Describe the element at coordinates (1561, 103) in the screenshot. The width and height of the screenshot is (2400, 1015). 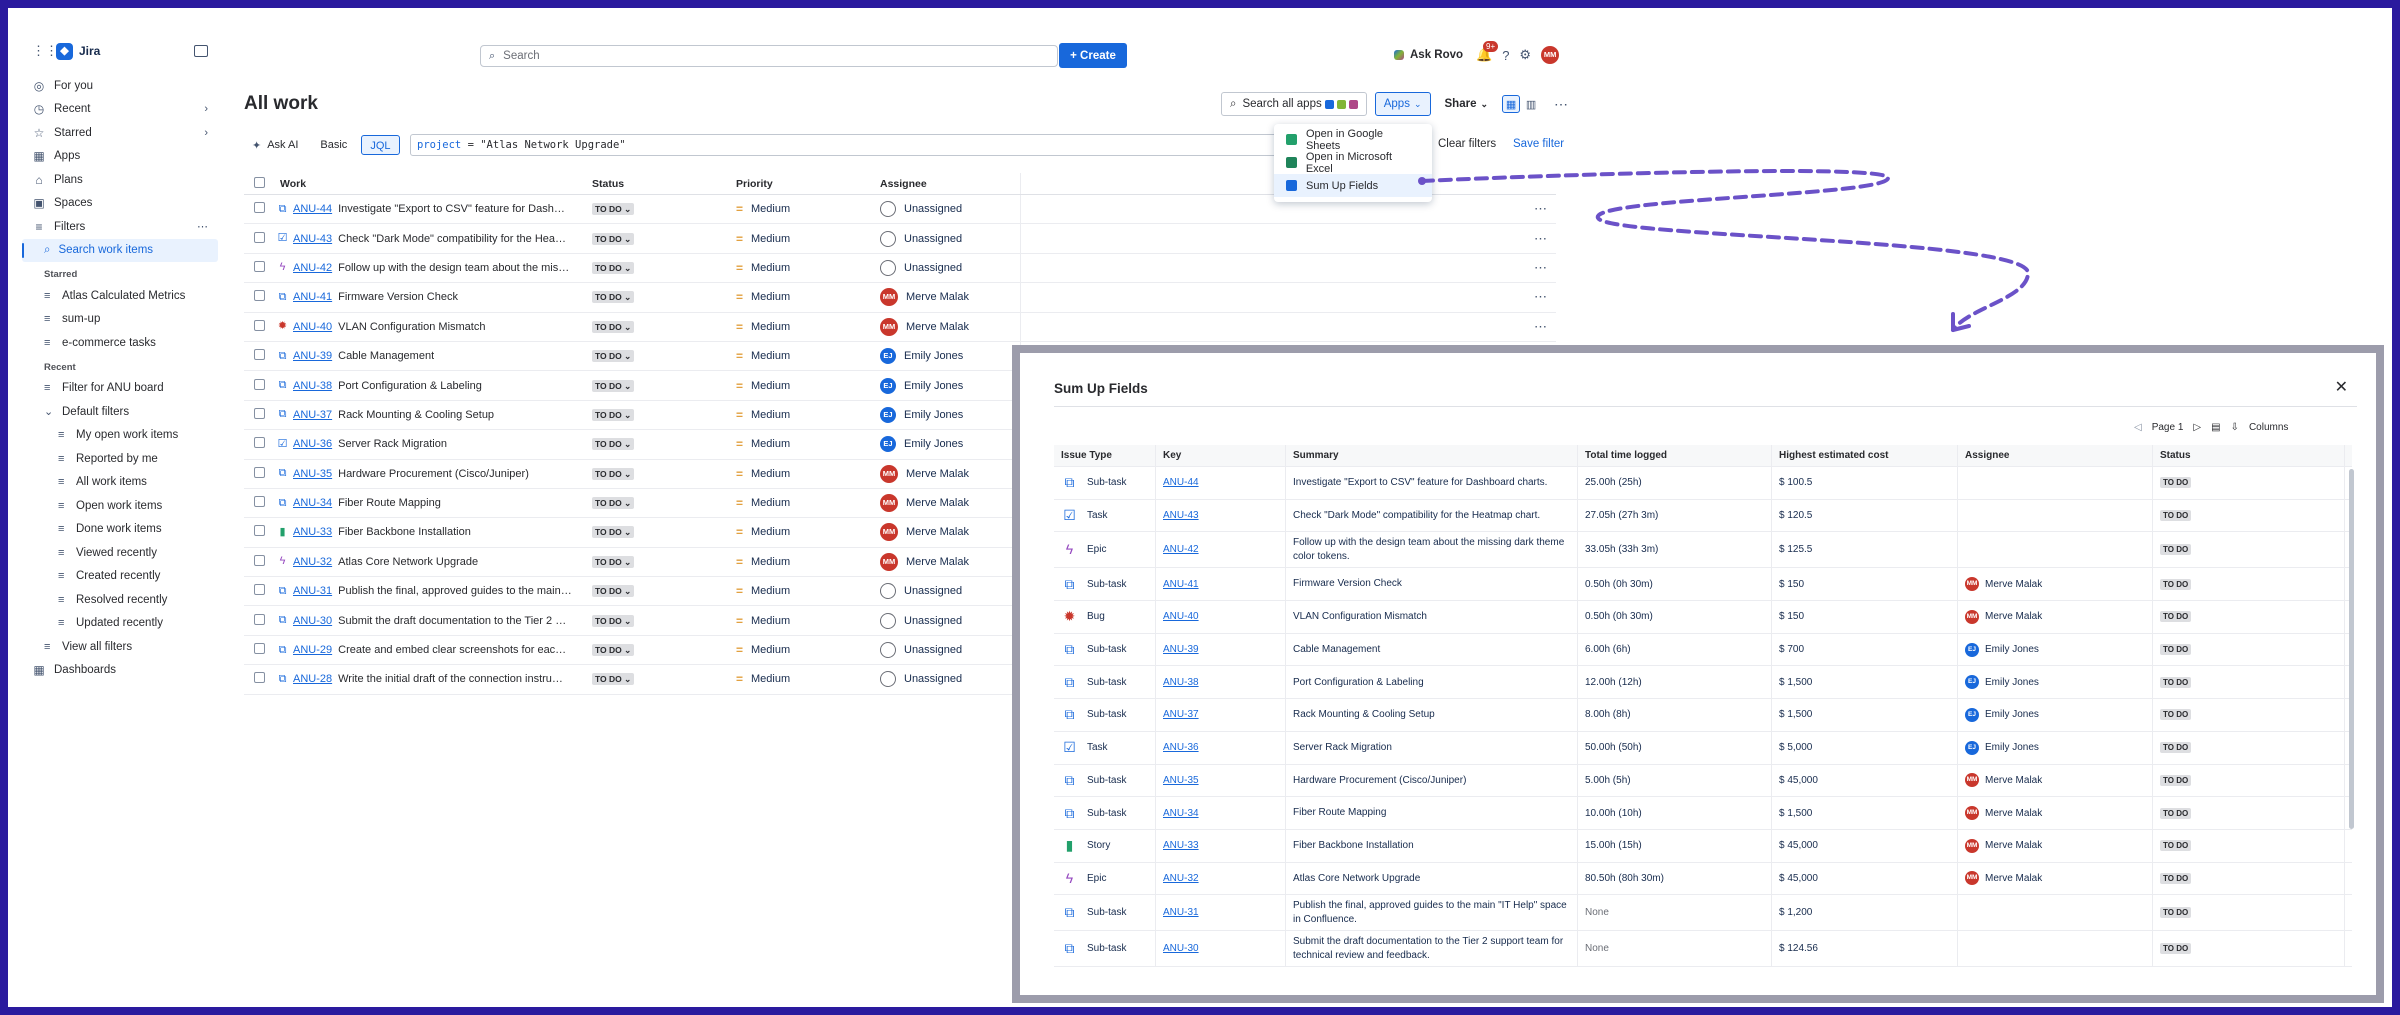
I see `more-actions-icon: ⋯` at that location.